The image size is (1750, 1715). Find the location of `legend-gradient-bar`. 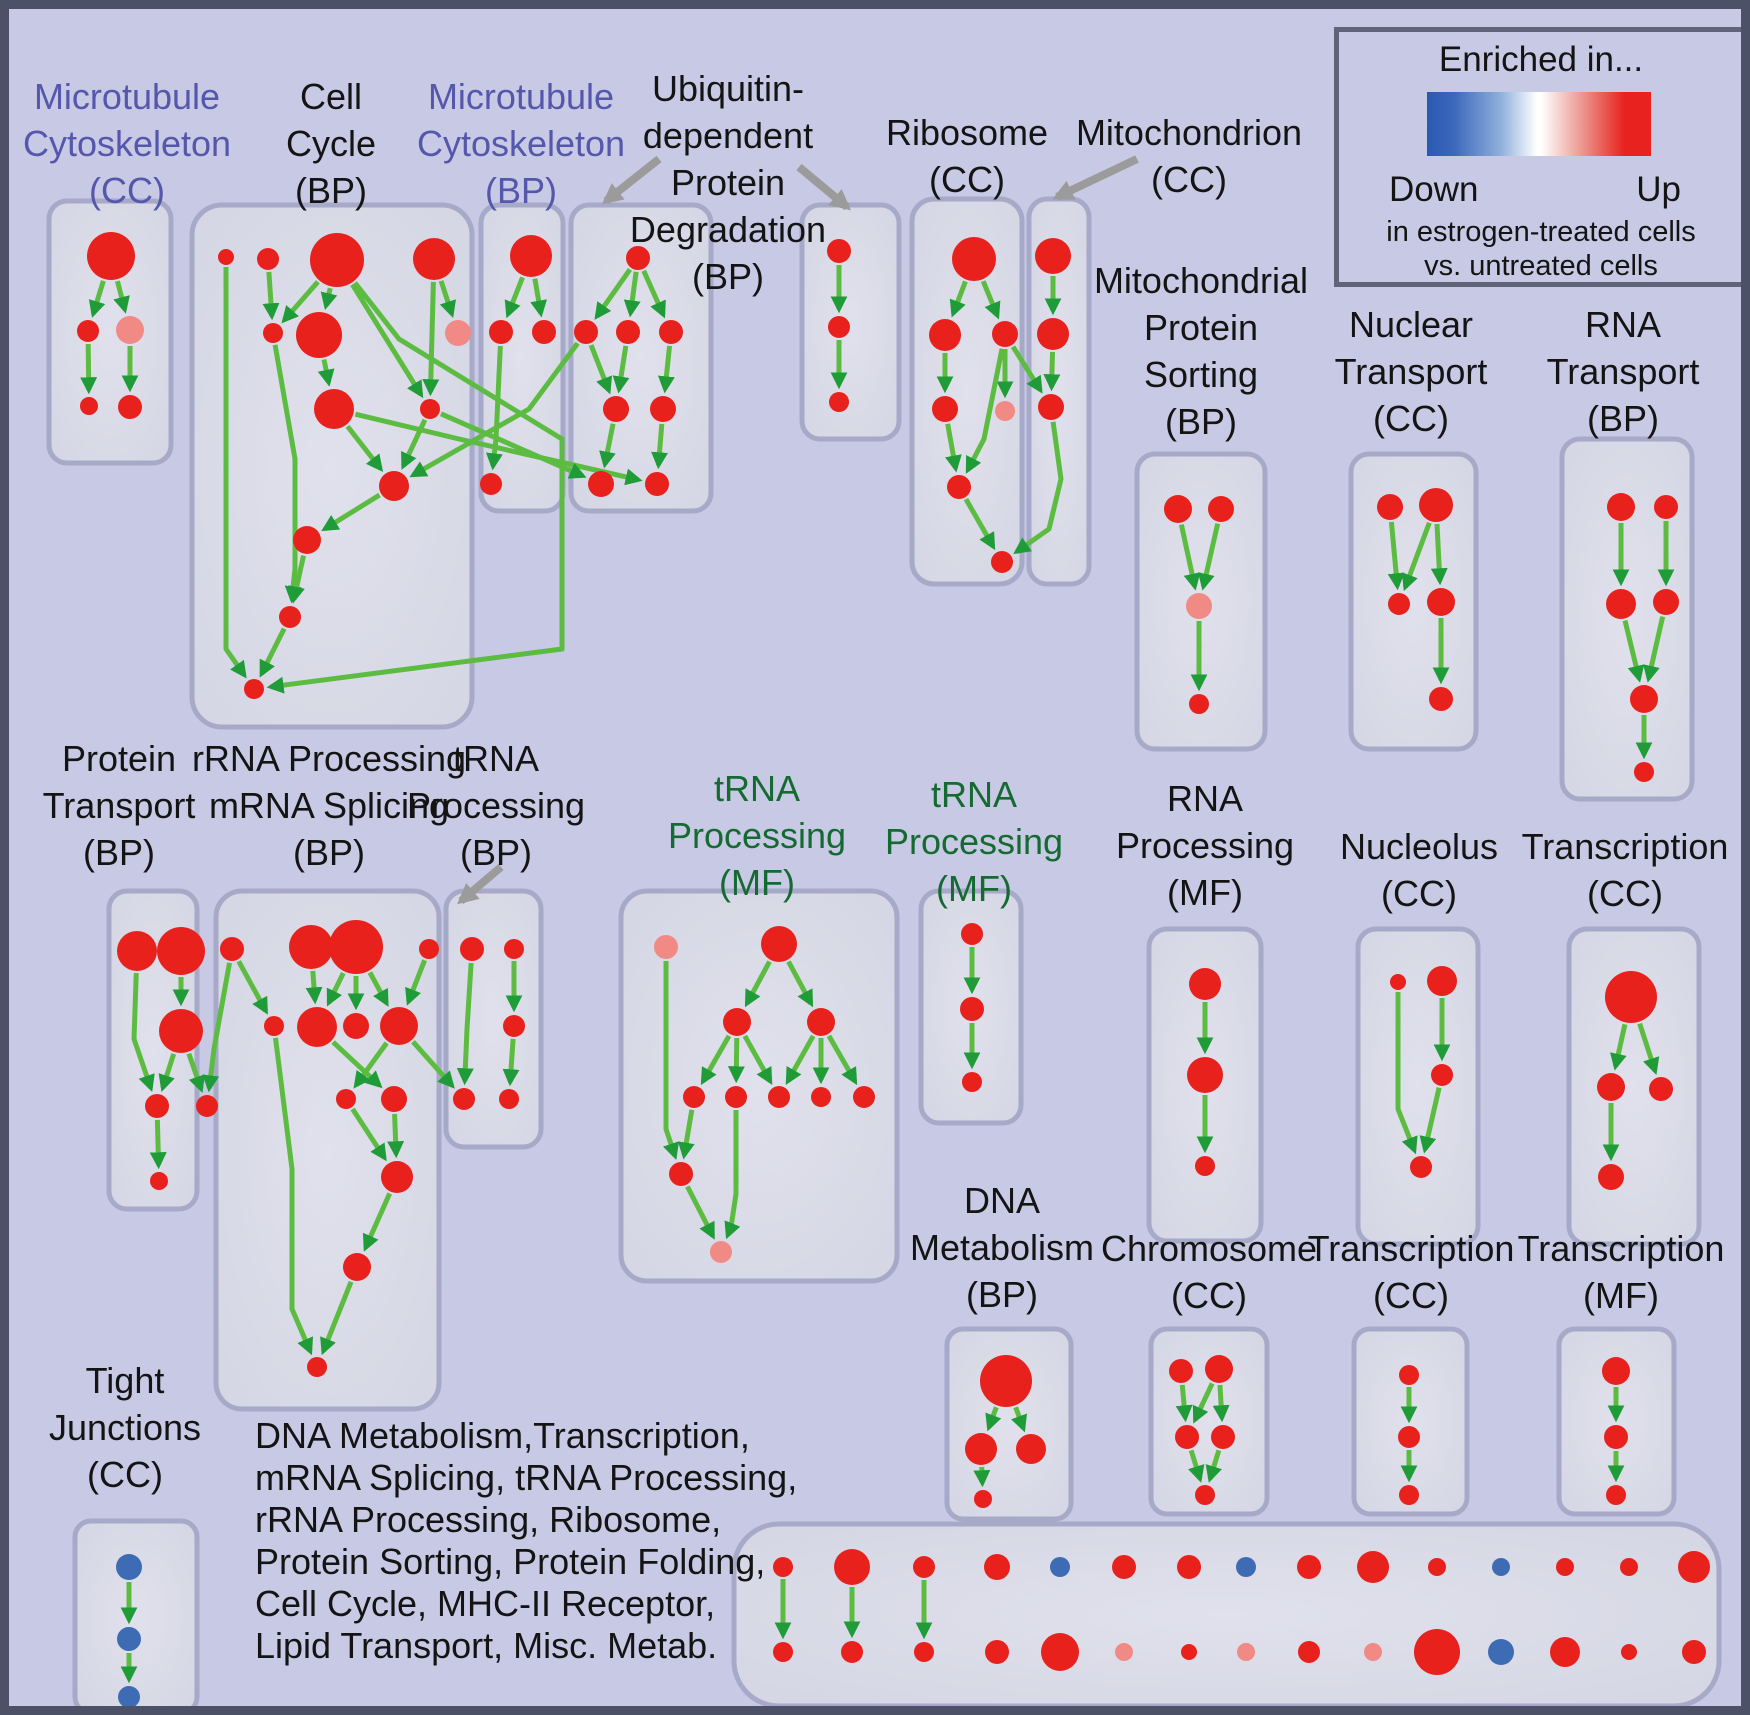

legend-gradient-bar is located at coordinates (1539, 124).